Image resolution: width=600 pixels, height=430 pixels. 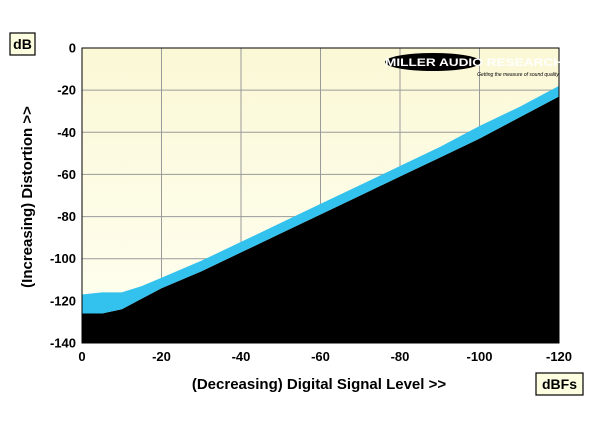 I want to click on x-tick-label: -120, so click(x=559, y=356).